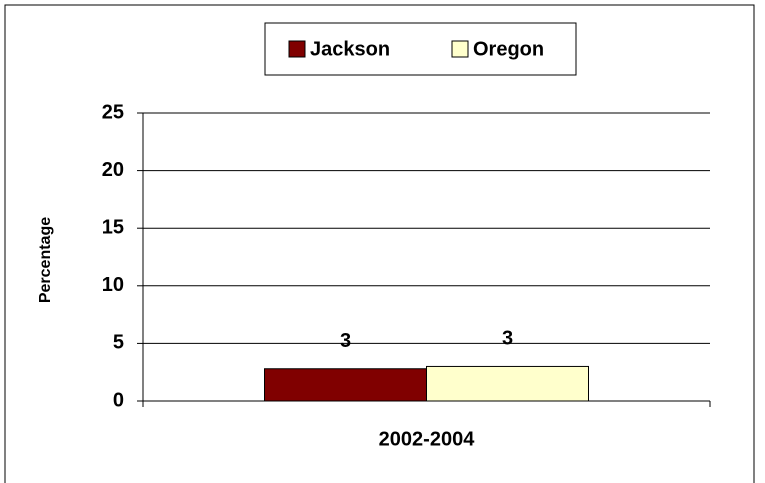 The width and height of the screenshot is (765, 483). Describe the element at coordinates (45, 260) in the screenshot. I see `y-axis-label: Percentage` at that location.